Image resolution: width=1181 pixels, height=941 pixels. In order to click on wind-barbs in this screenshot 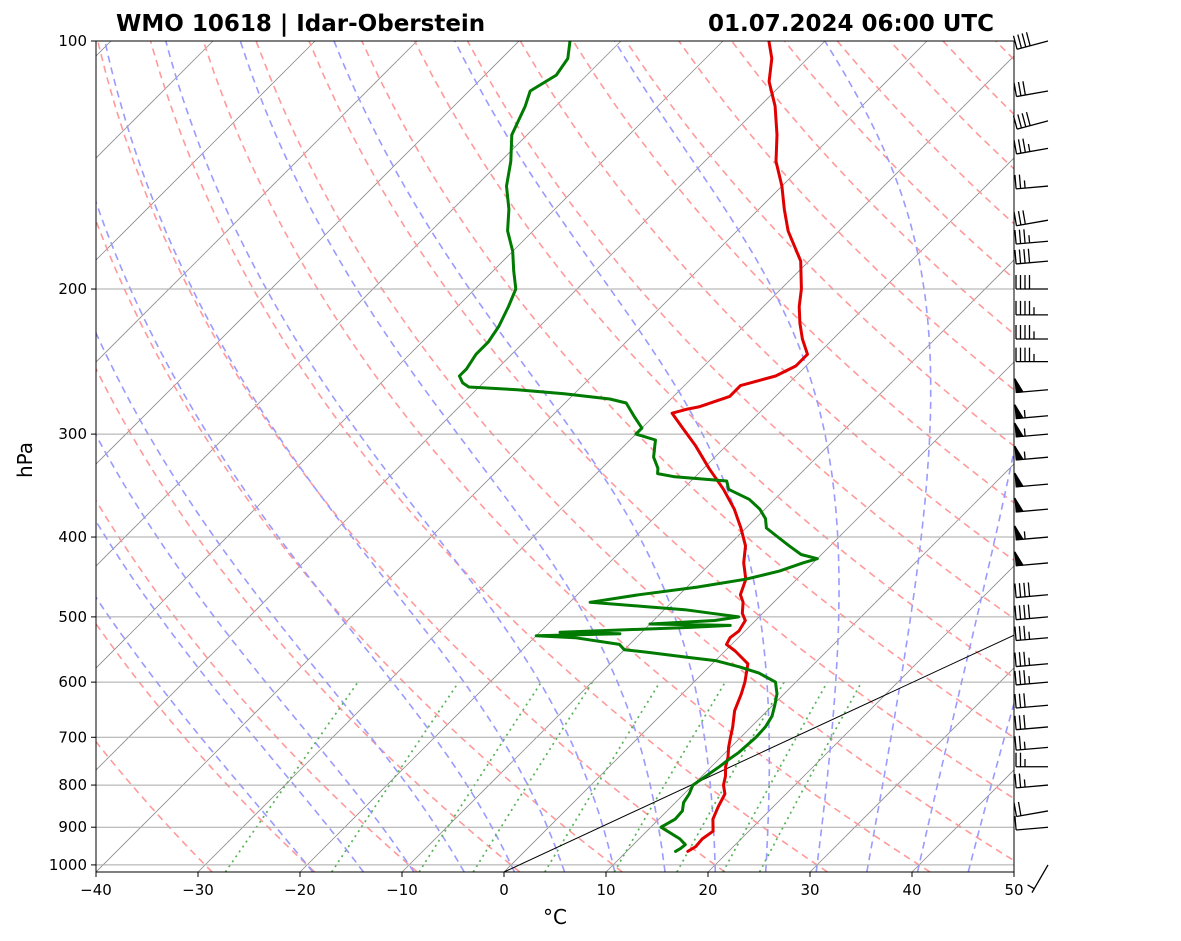, I will do `click(1030, 462)`.